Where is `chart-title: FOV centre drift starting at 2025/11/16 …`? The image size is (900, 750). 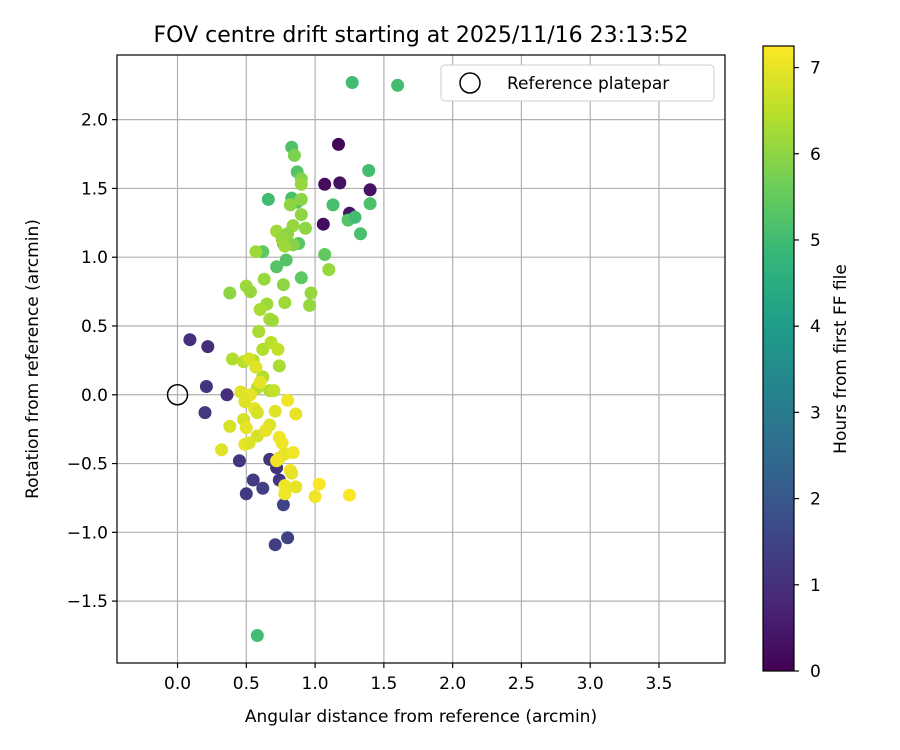
chart-title: FOV centre drift starting at 2025/11/16 … is located at coordinates (421, 35).